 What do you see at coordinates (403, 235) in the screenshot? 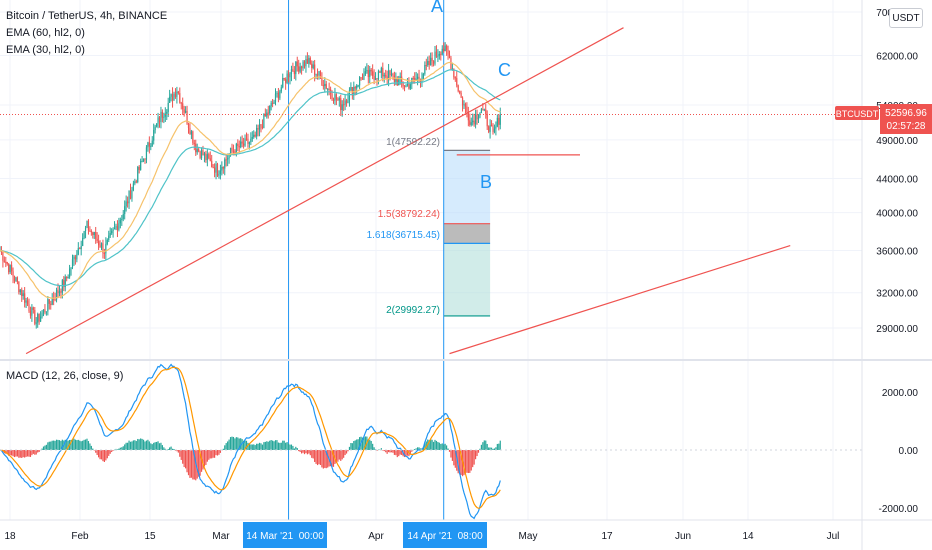
I see `fib-label-1-618: 1.618(36715.45)` at bounding box center [403, 235].